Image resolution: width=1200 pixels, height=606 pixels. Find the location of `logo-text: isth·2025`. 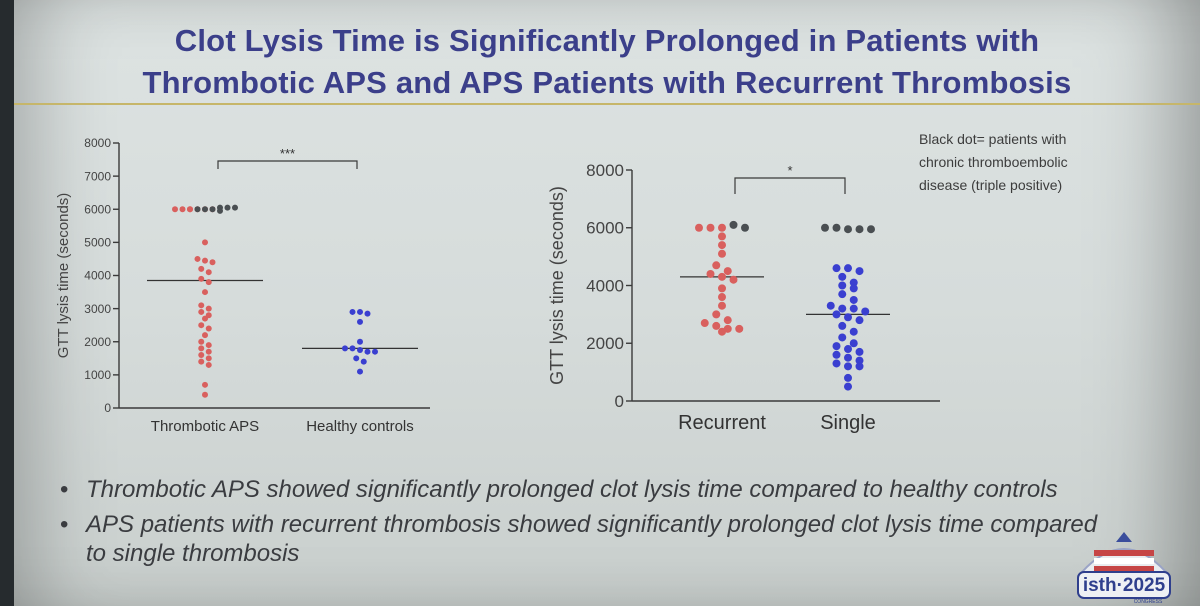

logo-text: isth·2025 is located at coordinates (1124, 585).